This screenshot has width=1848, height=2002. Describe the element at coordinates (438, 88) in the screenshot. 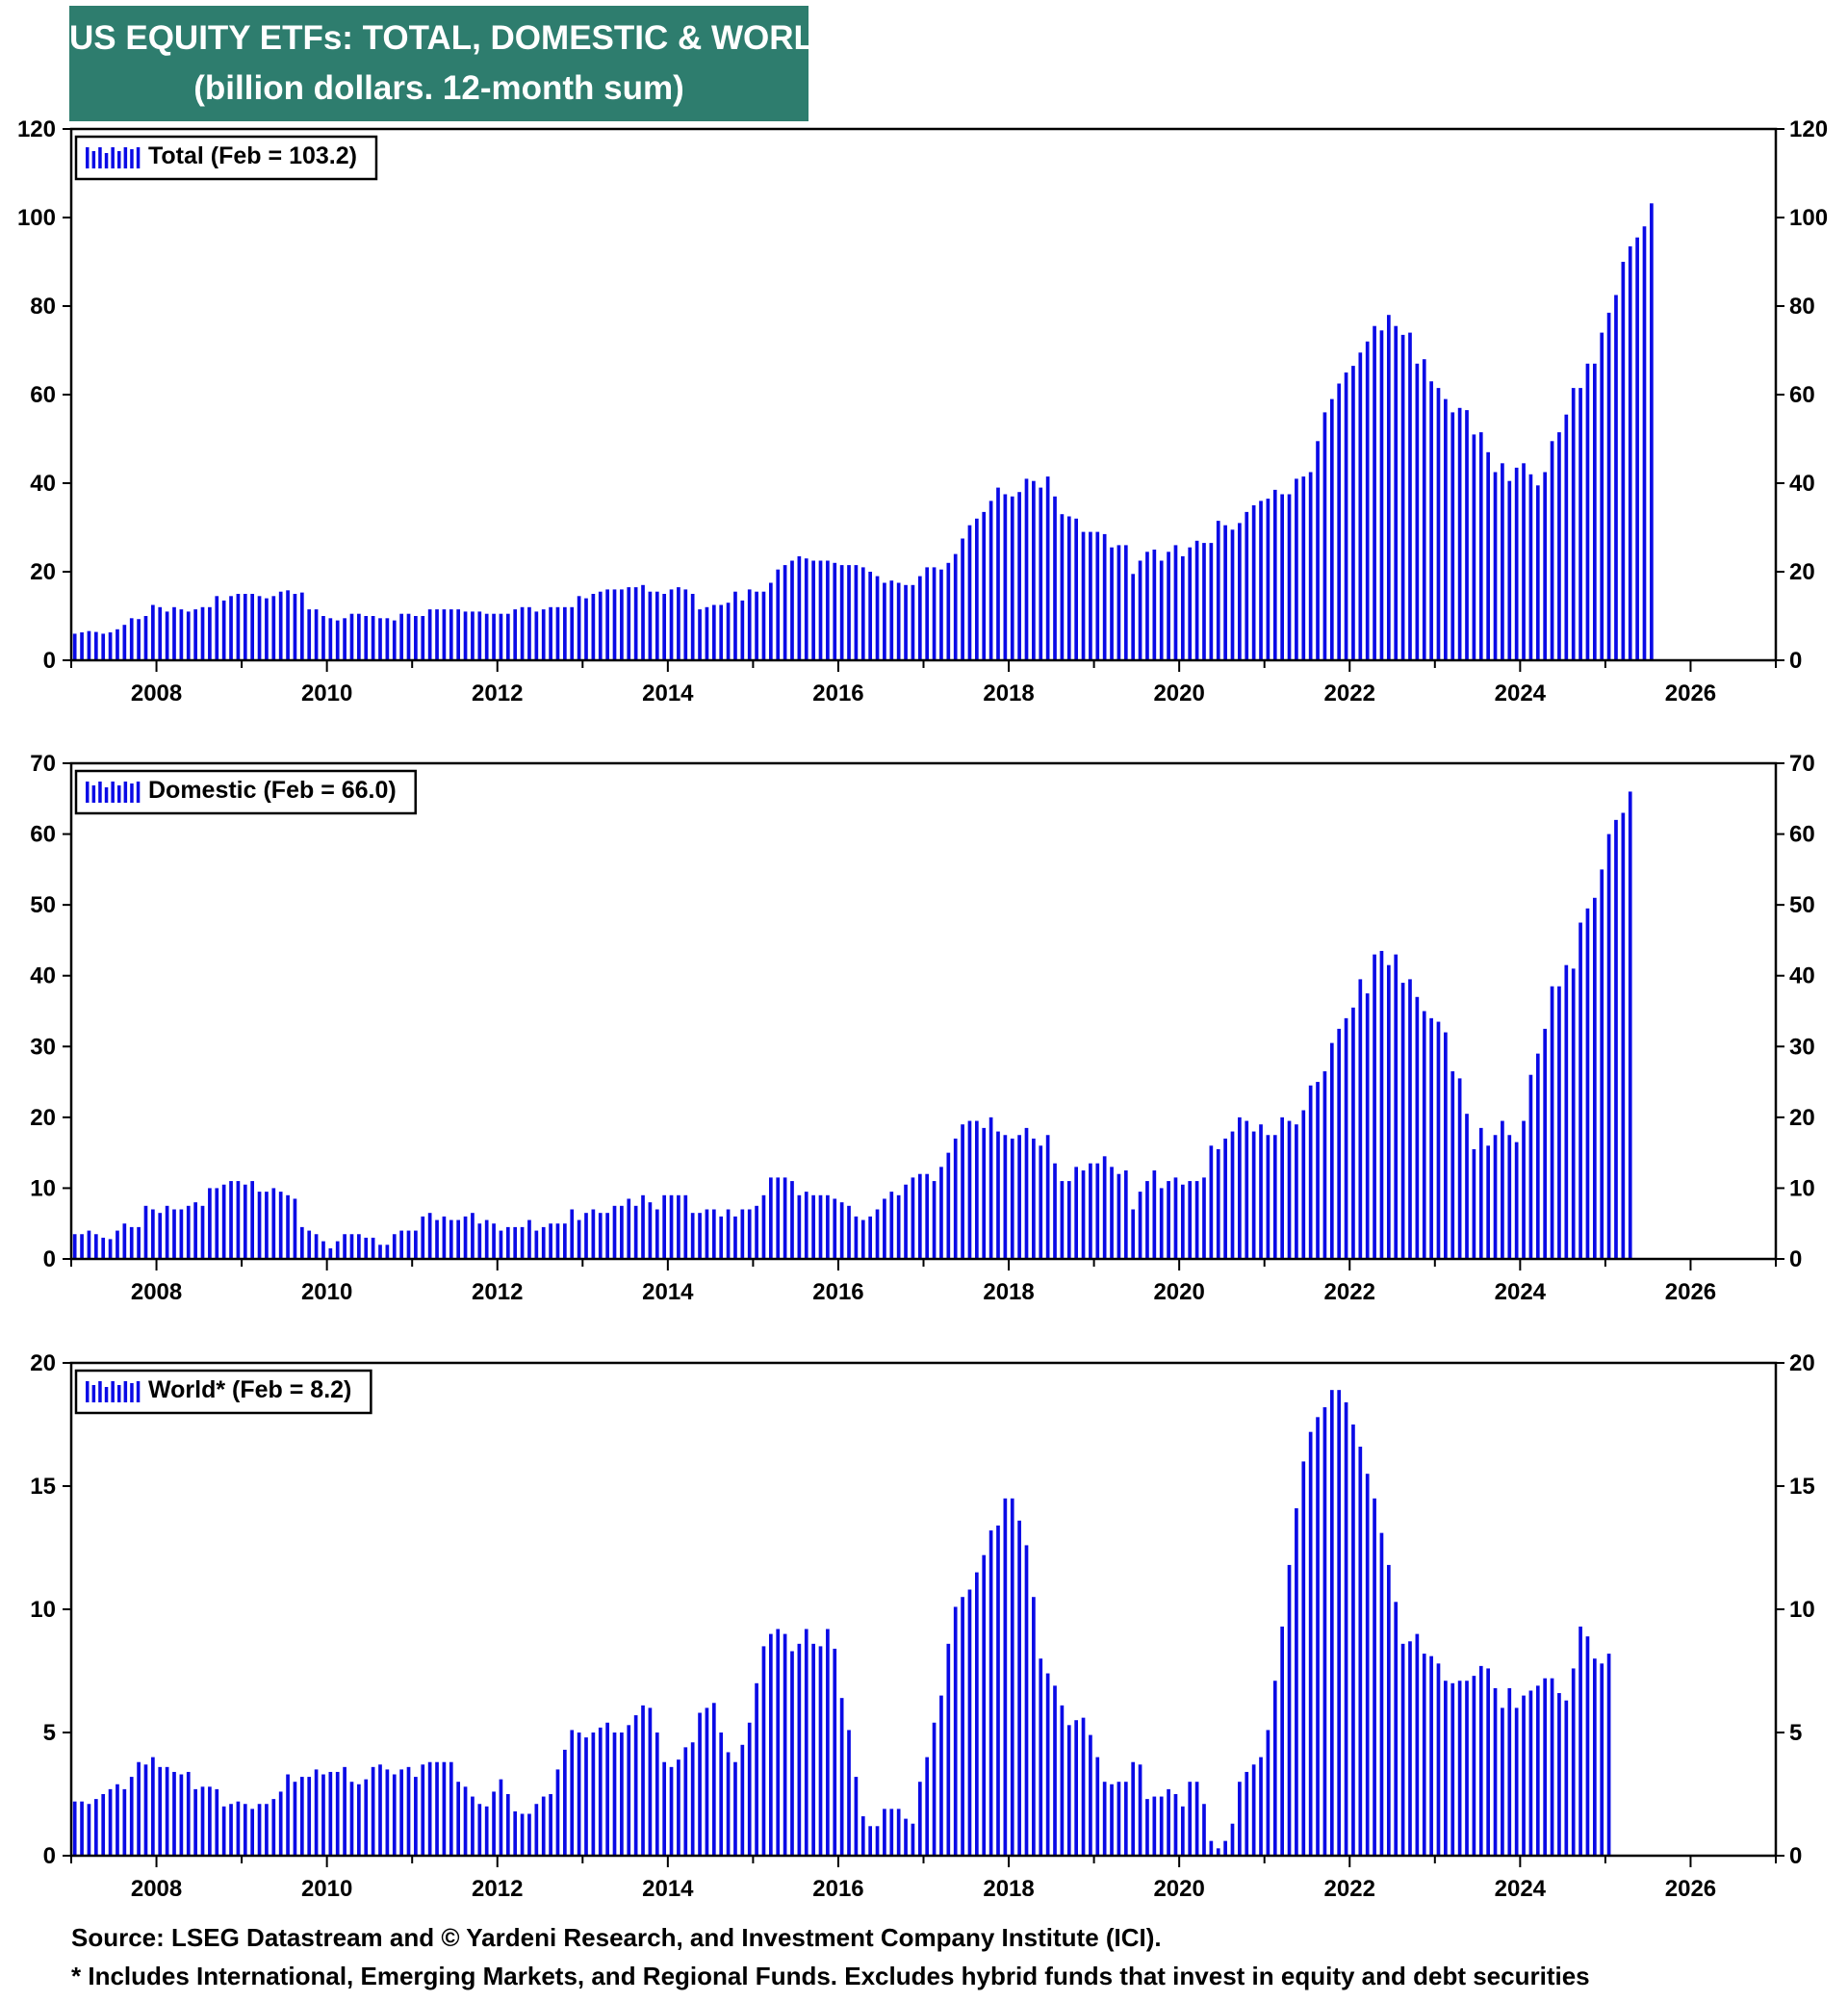

I see `chart-subtitle: (billion dollars. 12-month sum)` at that location.